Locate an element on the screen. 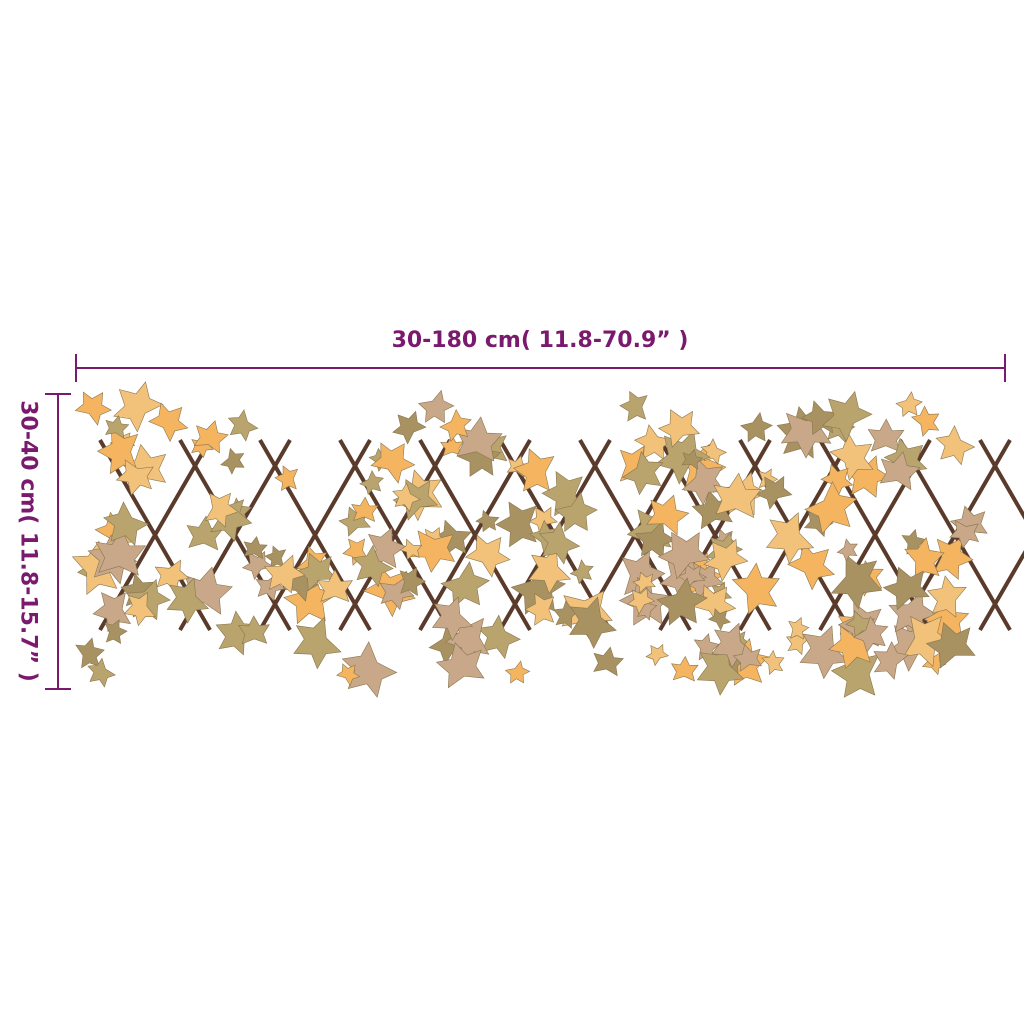 This screenshot has width=1024, height=1024. width-line is located at coordinates (540, 368).